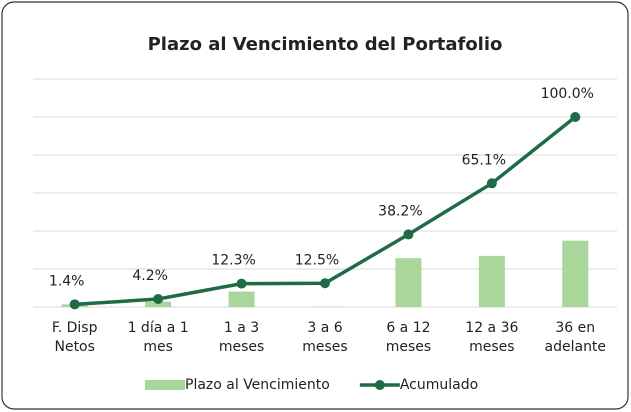 The height and width of the screenshot is (412, 631). Describe the element at coordinates (67, 281) in the screenshot. I see `data-label: 1.4%` at that location.